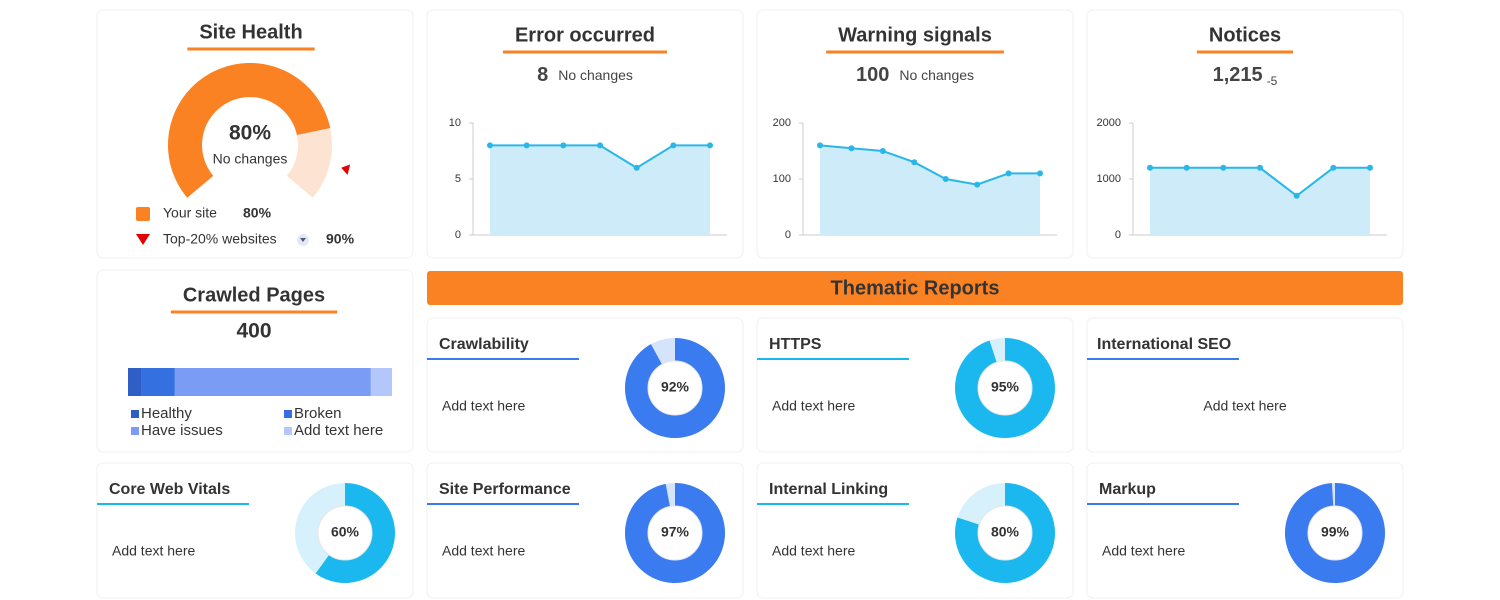 The image size is (1500, 600). What do you see at coordinates (182, 430) in the screenshot?
I see `legend-label: Have issues` at bounding box center [182, 430].